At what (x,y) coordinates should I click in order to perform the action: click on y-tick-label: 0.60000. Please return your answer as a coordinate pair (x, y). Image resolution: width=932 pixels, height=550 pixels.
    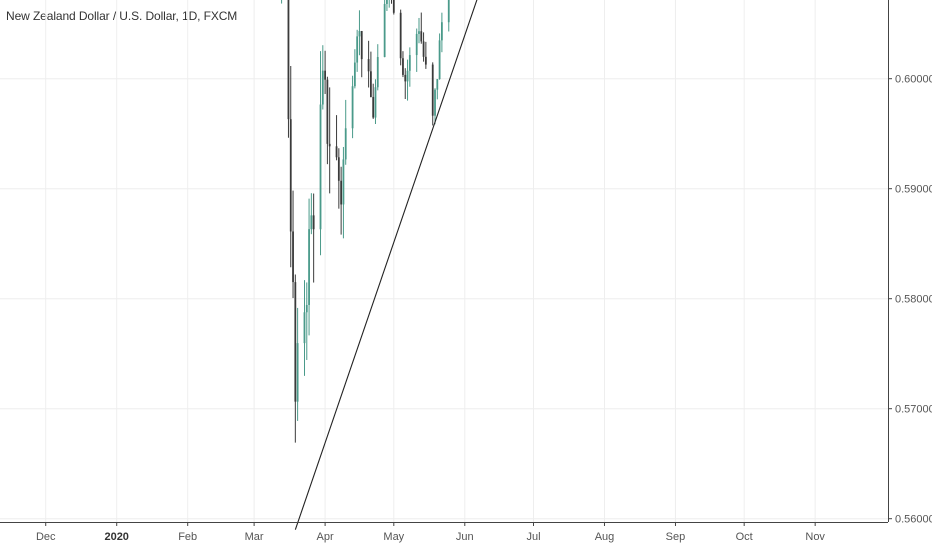
    Looking at the image, I should click on (913, 80).